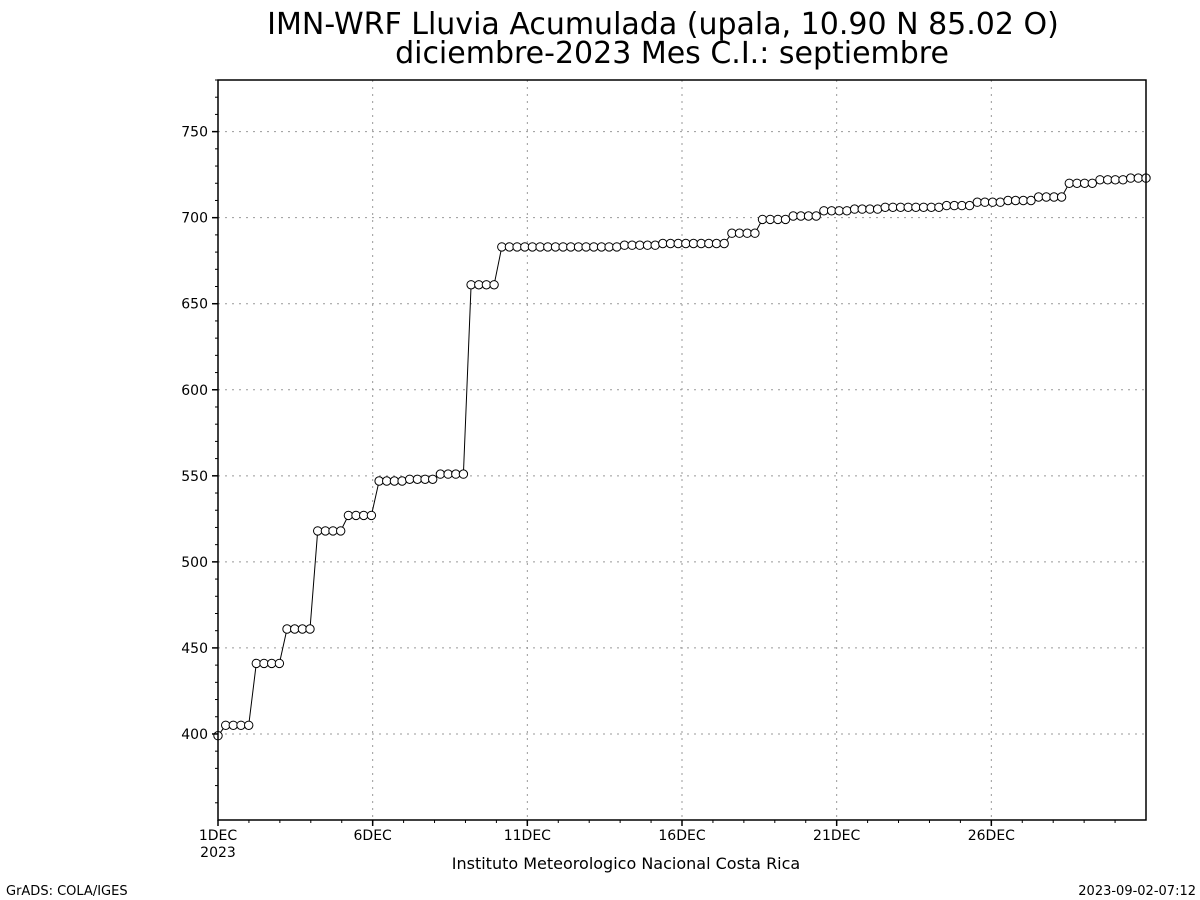  What do you see at coordinates (836, 836) in the screenshot?
I see `x-tick-label: 21DEC` at bounding box center [836, 836].